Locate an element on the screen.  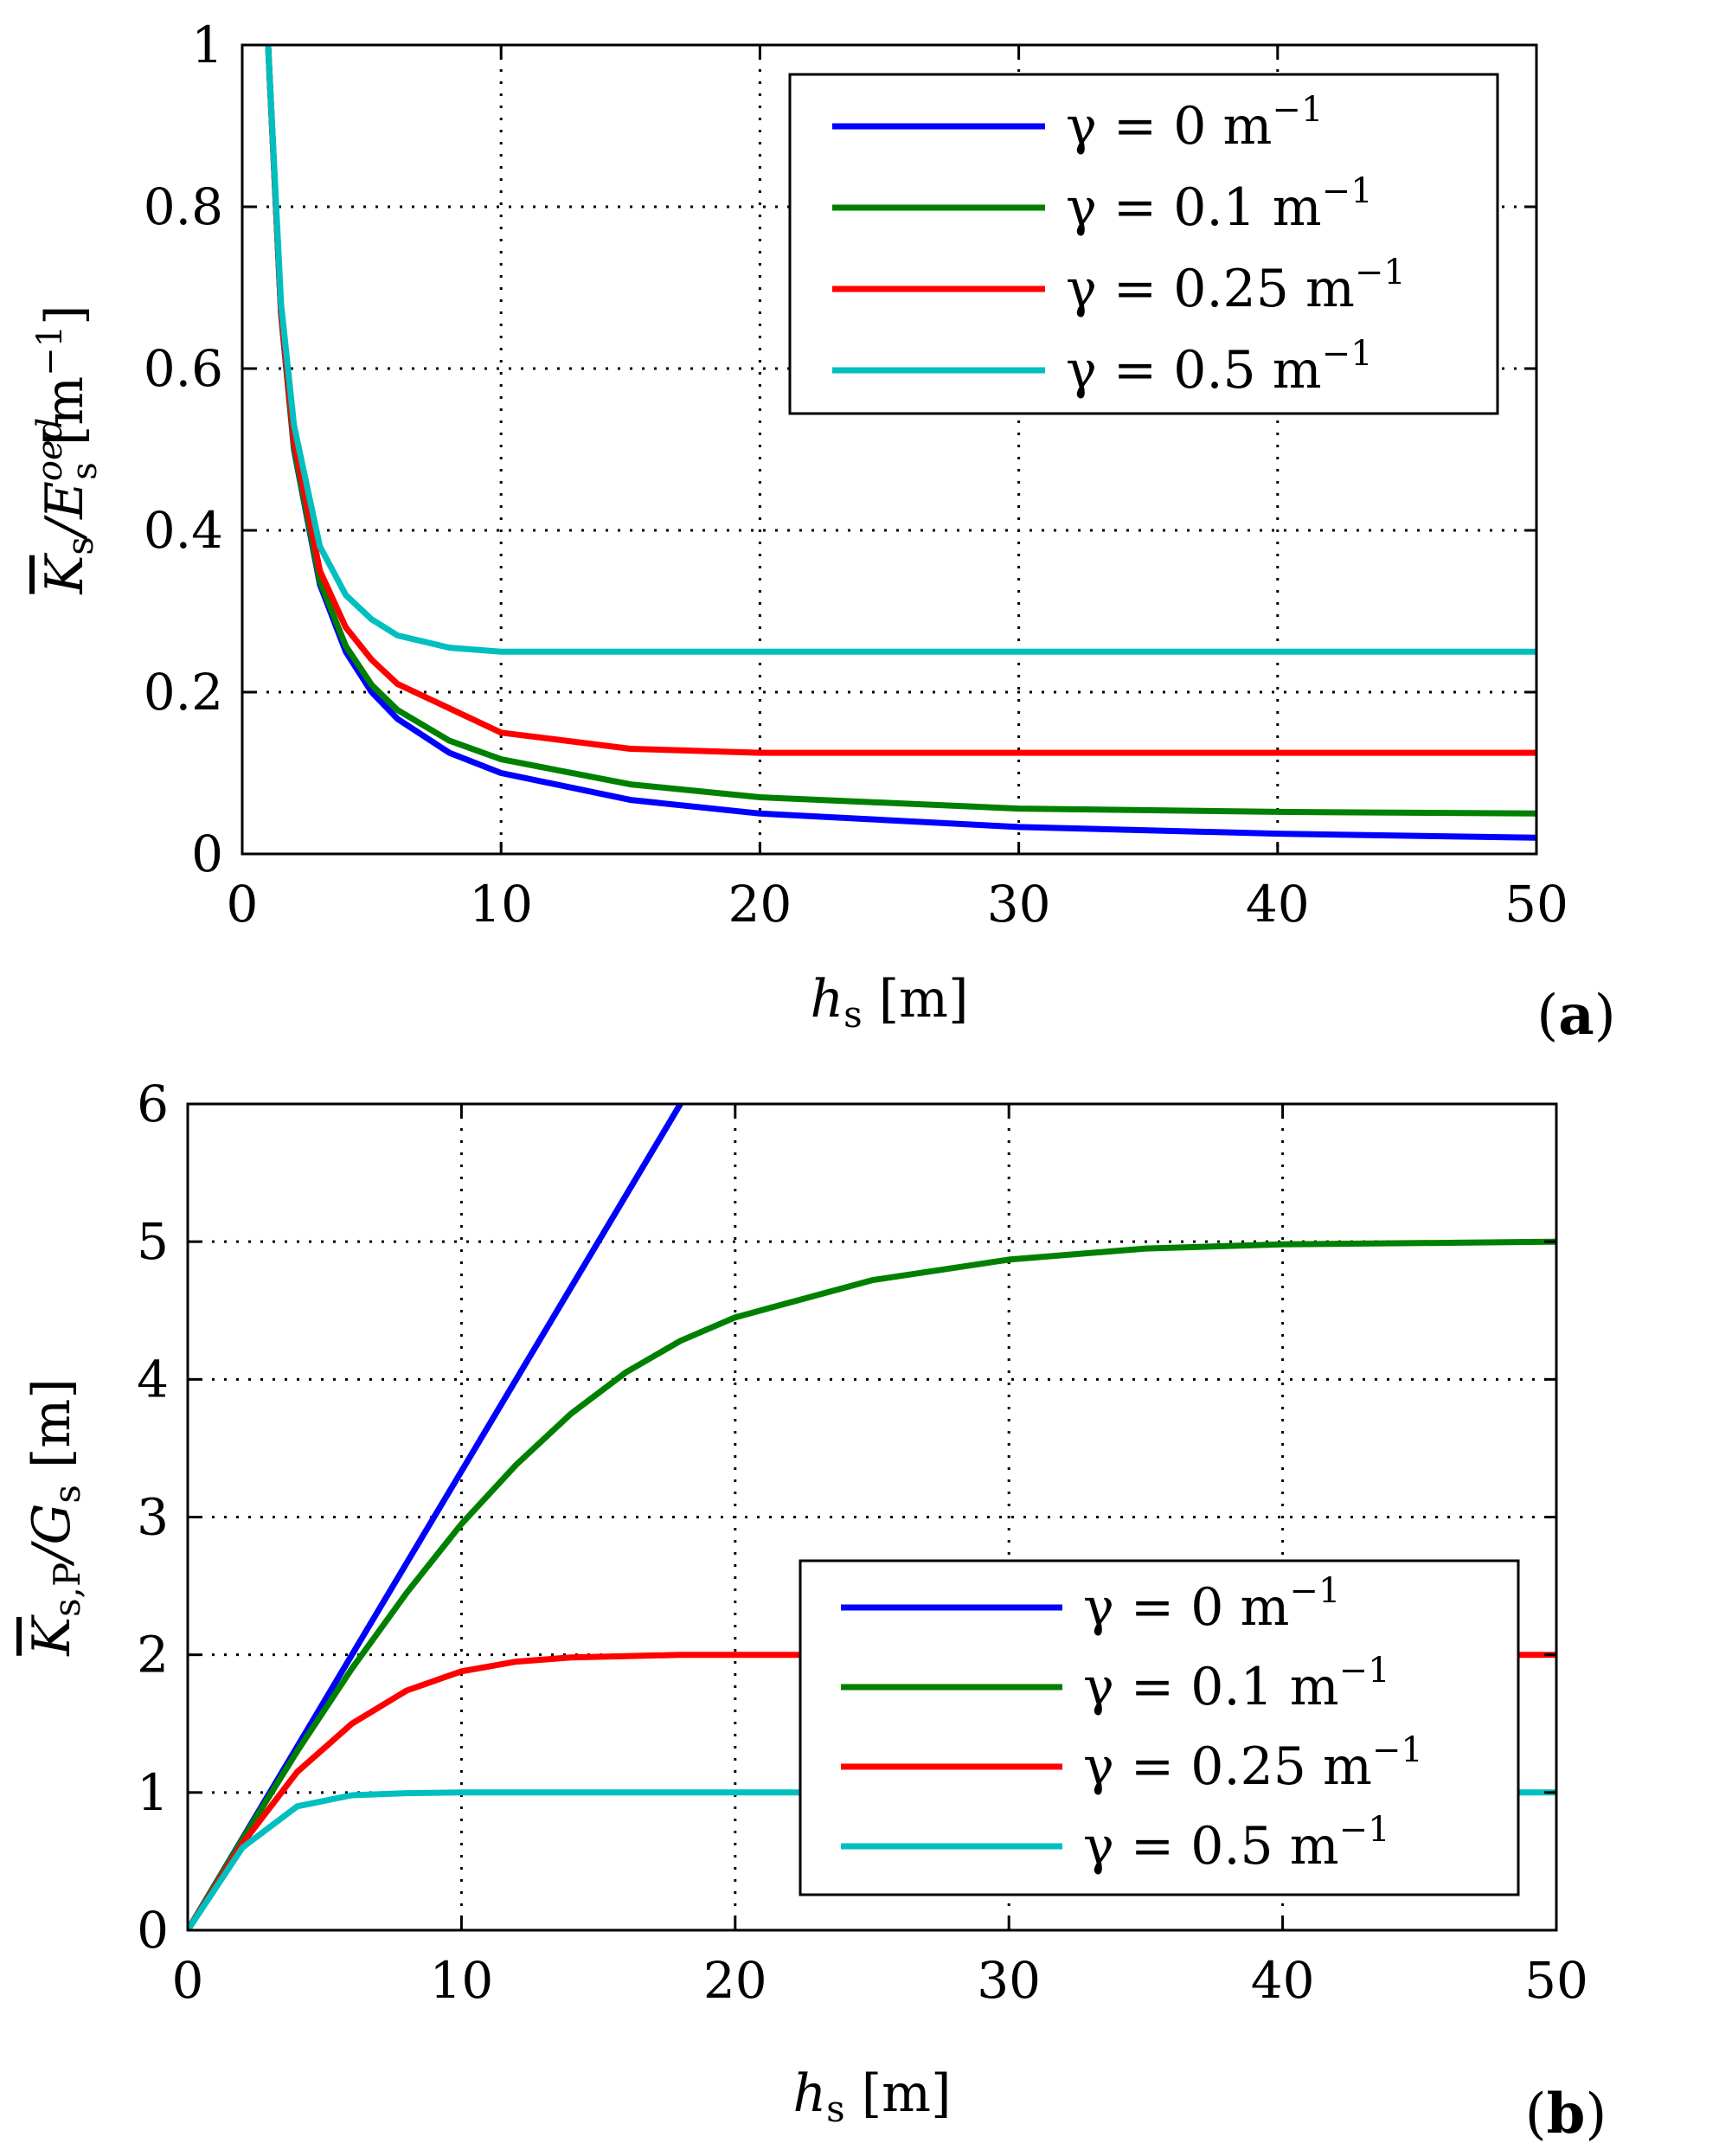
y-tick-label: 2 is located at coordinates (153, 1655).